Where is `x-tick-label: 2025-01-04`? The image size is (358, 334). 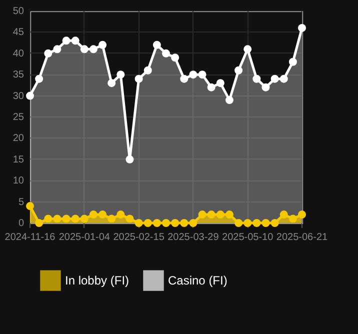 x-tick-label: 2025-01-04 is located at coordinates (84, 237).